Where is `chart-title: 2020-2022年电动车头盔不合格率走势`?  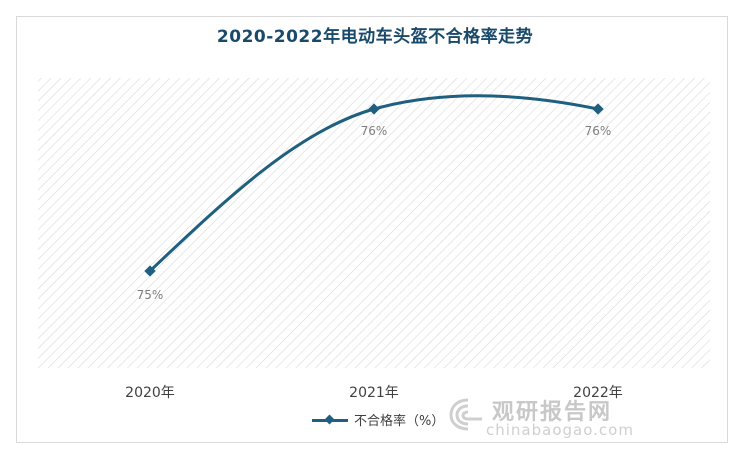
chart-title: 2020-2022年电动车头盔不合格率走势 is located at coordinates (375, 37).